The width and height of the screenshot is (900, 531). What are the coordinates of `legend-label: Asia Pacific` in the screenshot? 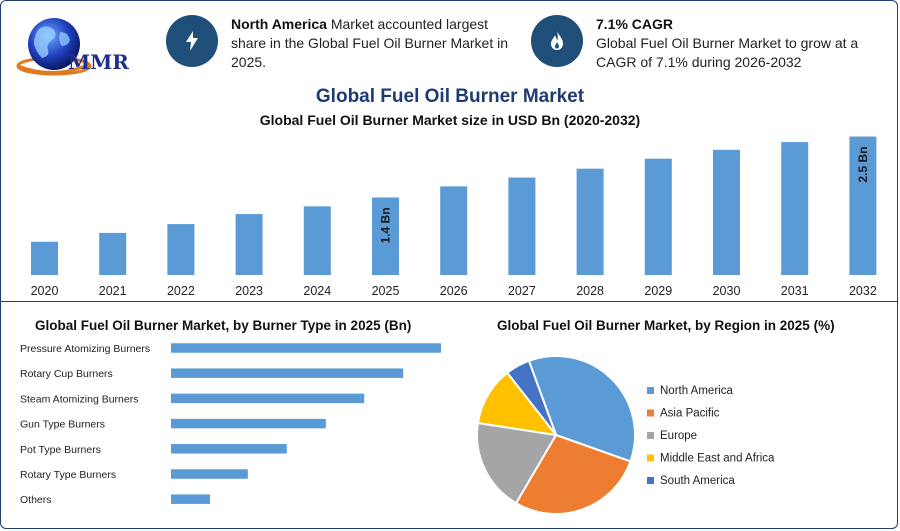 It's located at (690, 414).